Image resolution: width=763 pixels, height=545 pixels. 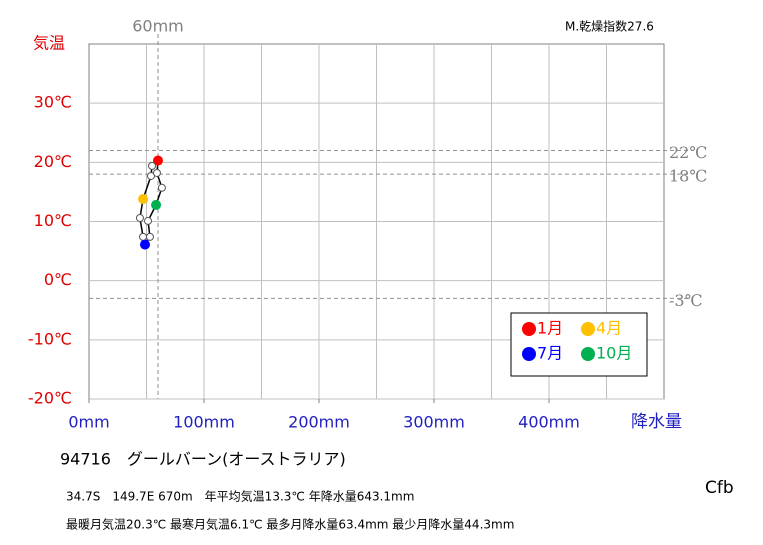 What do you see at coordinates (50, 338) in the screenshot?
I see `y-tick-label: -10℃` at bounding box center [50, 338].